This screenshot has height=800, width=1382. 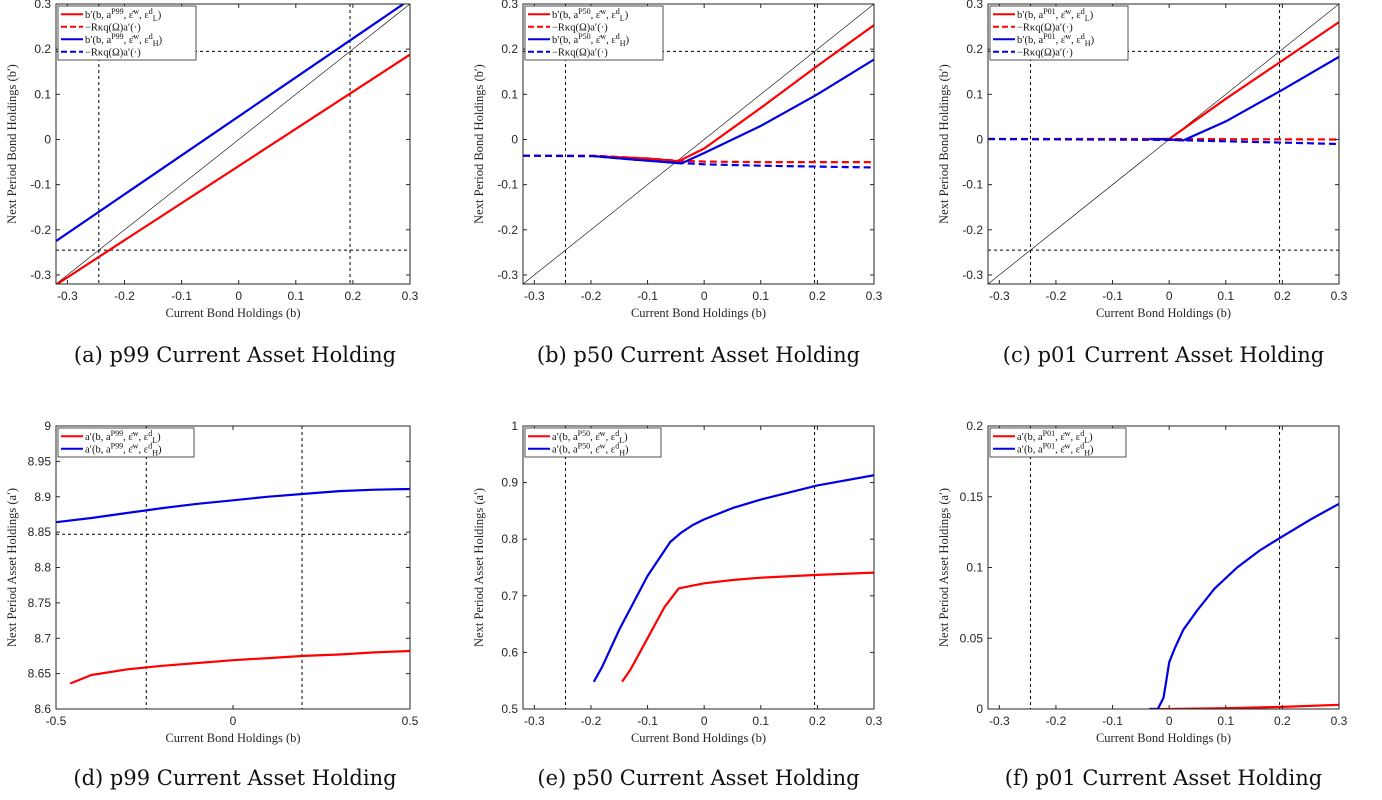 I want to click on legend-entry: a′(b, aP01​, ε̄w​, εd​L​), so click(x=1055, y=437).